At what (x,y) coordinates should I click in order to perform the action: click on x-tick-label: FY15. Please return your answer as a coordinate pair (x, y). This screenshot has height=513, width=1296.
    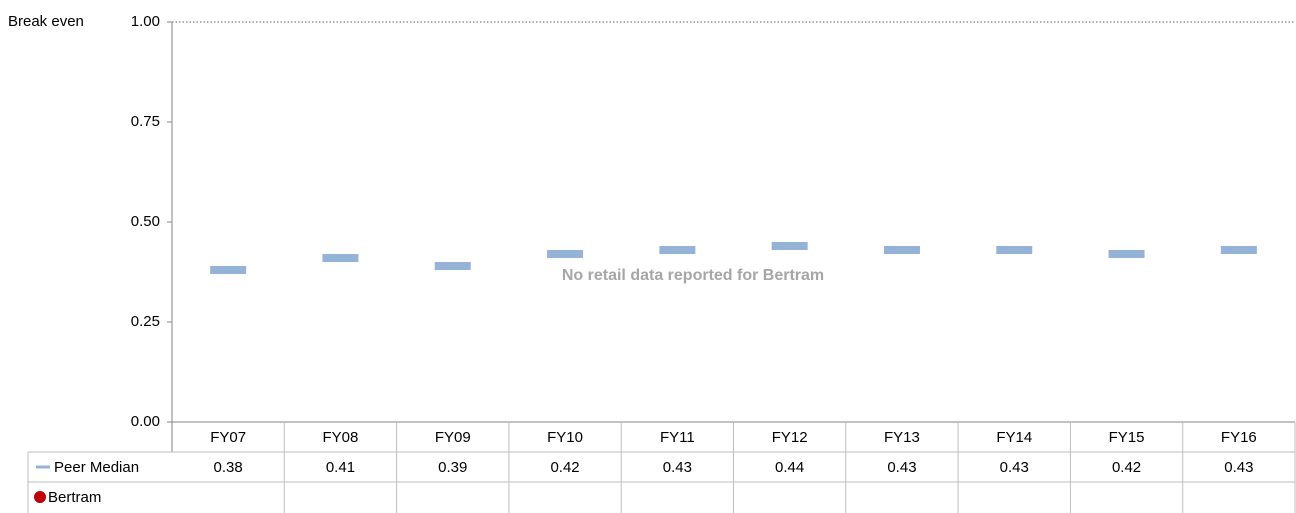
    Looking at the image, I should click on (1127, 437).